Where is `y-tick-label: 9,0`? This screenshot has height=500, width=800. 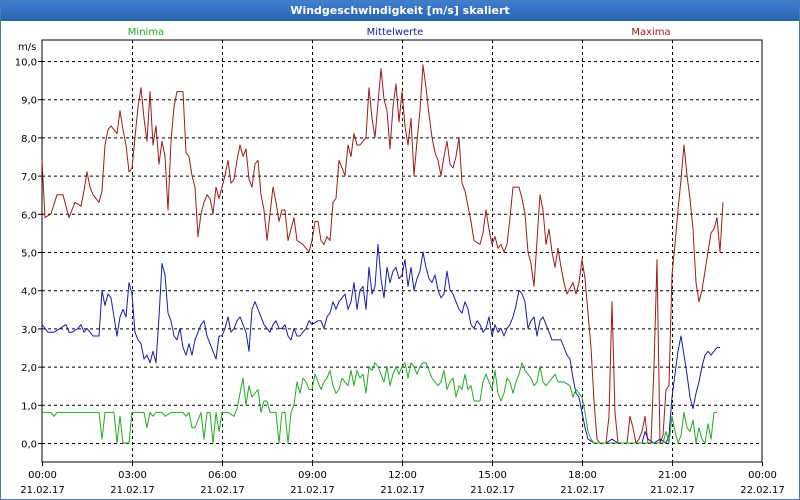 y-tick-label: 9,0 is located at coordinates (29, 101).